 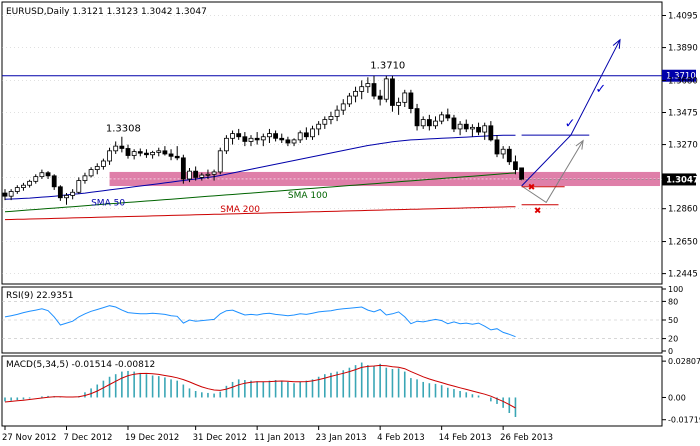 I want to click on macd-signal-line, so click(x=260, y=386).